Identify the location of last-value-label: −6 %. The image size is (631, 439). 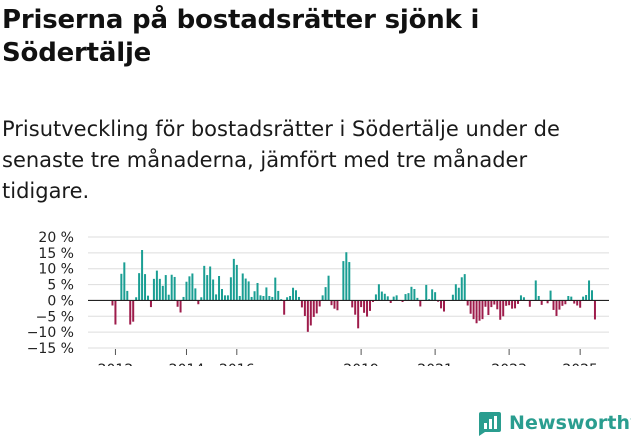
(617, 228).